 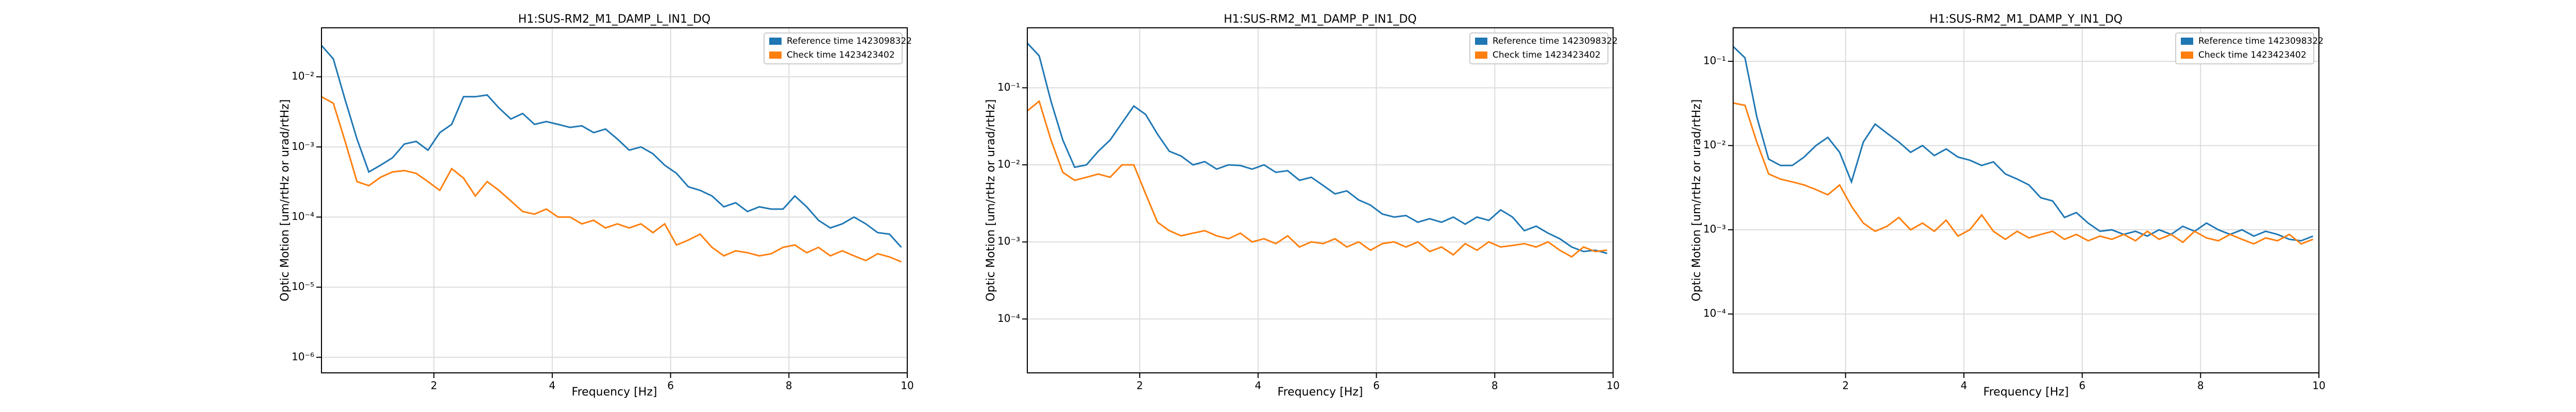 I want to click on chart-title: H1:SUS-RM2_M1_DAMP_P_IN1_DQ, so click(x=1320, y=19).